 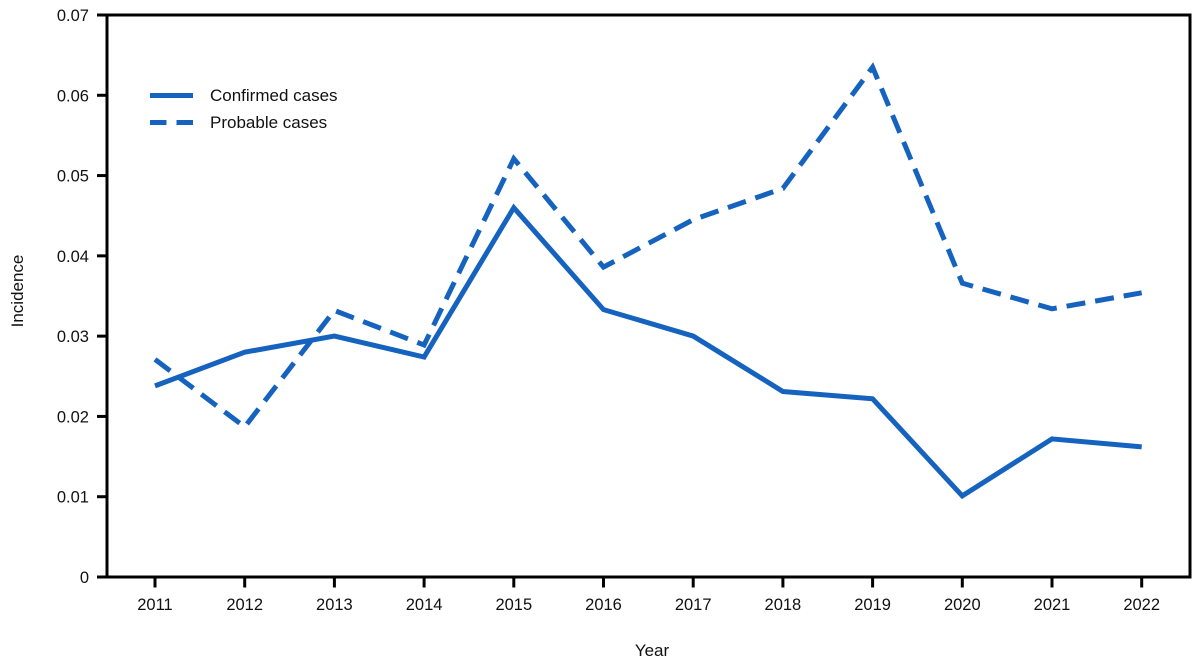 What do you see at coordinates (274, 95) in the screenshot?
I see `legend-label-confirmed: Confirmed cases` at bounding box center [274, 95].